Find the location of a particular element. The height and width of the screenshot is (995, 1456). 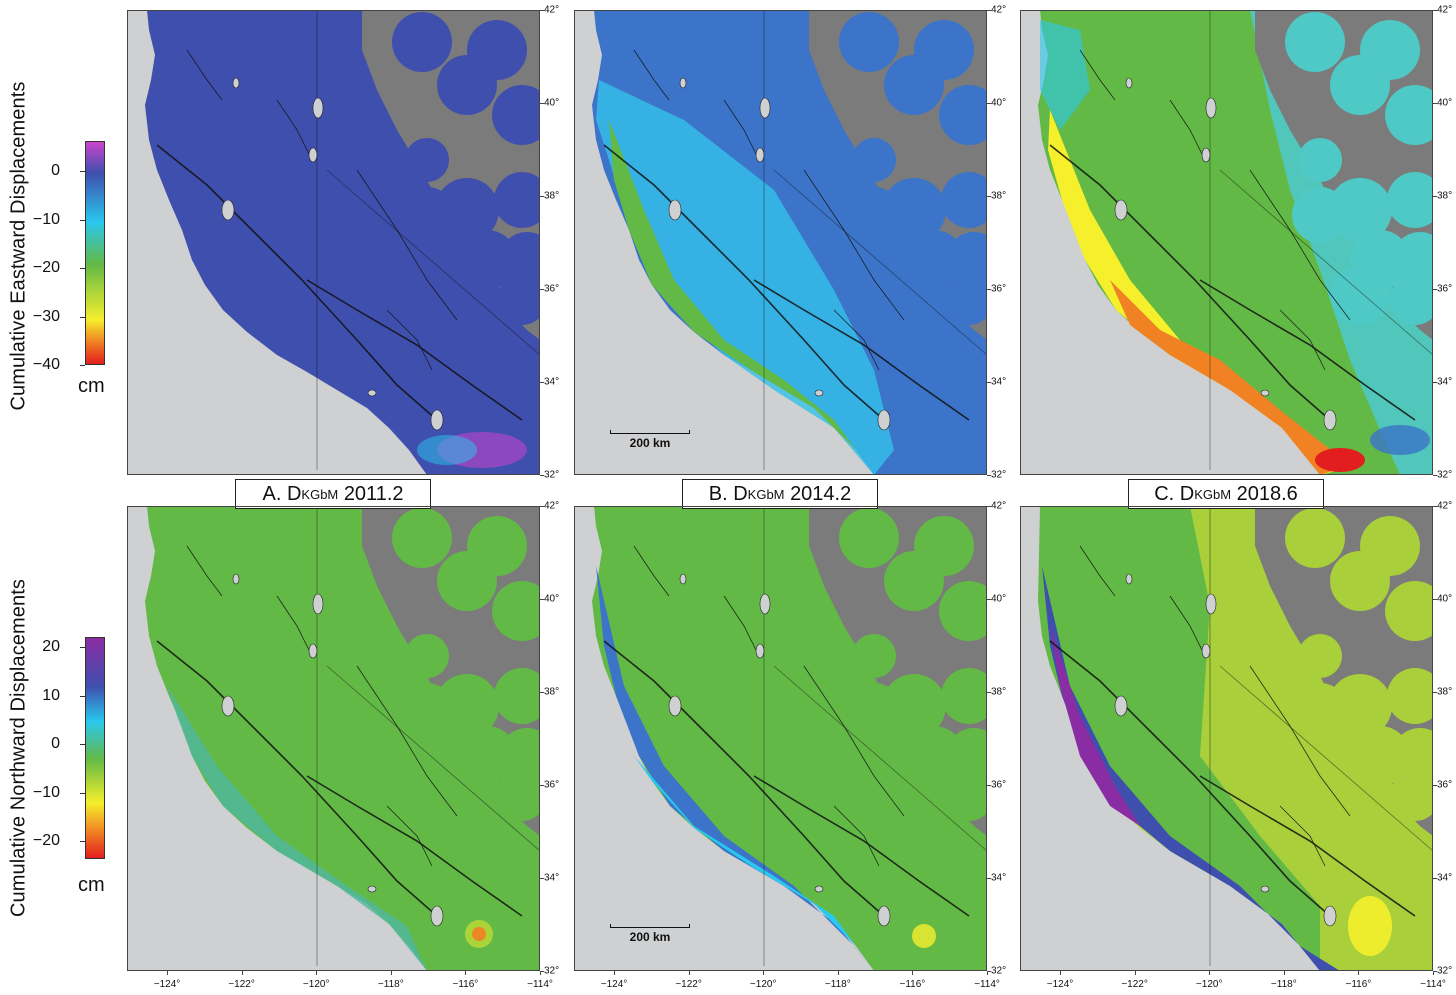

map-panel-b-northward is located at coordinates (780, 738).